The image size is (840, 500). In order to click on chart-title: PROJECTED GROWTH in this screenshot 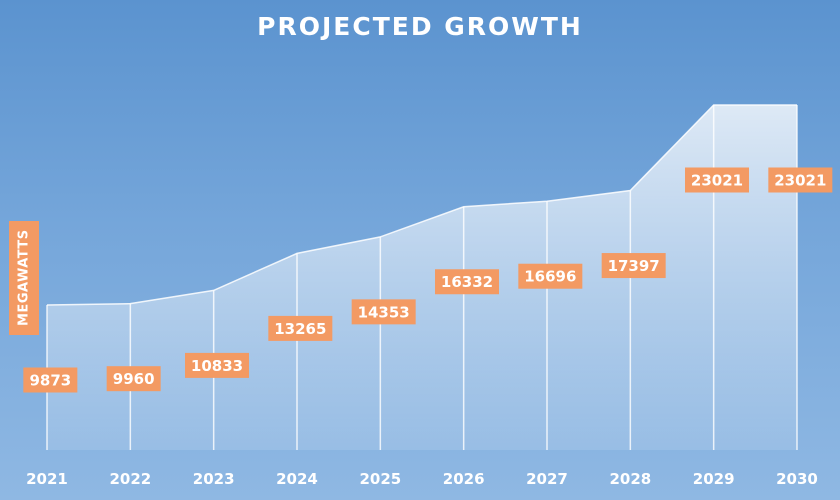, I will do `click(420, 26)`.